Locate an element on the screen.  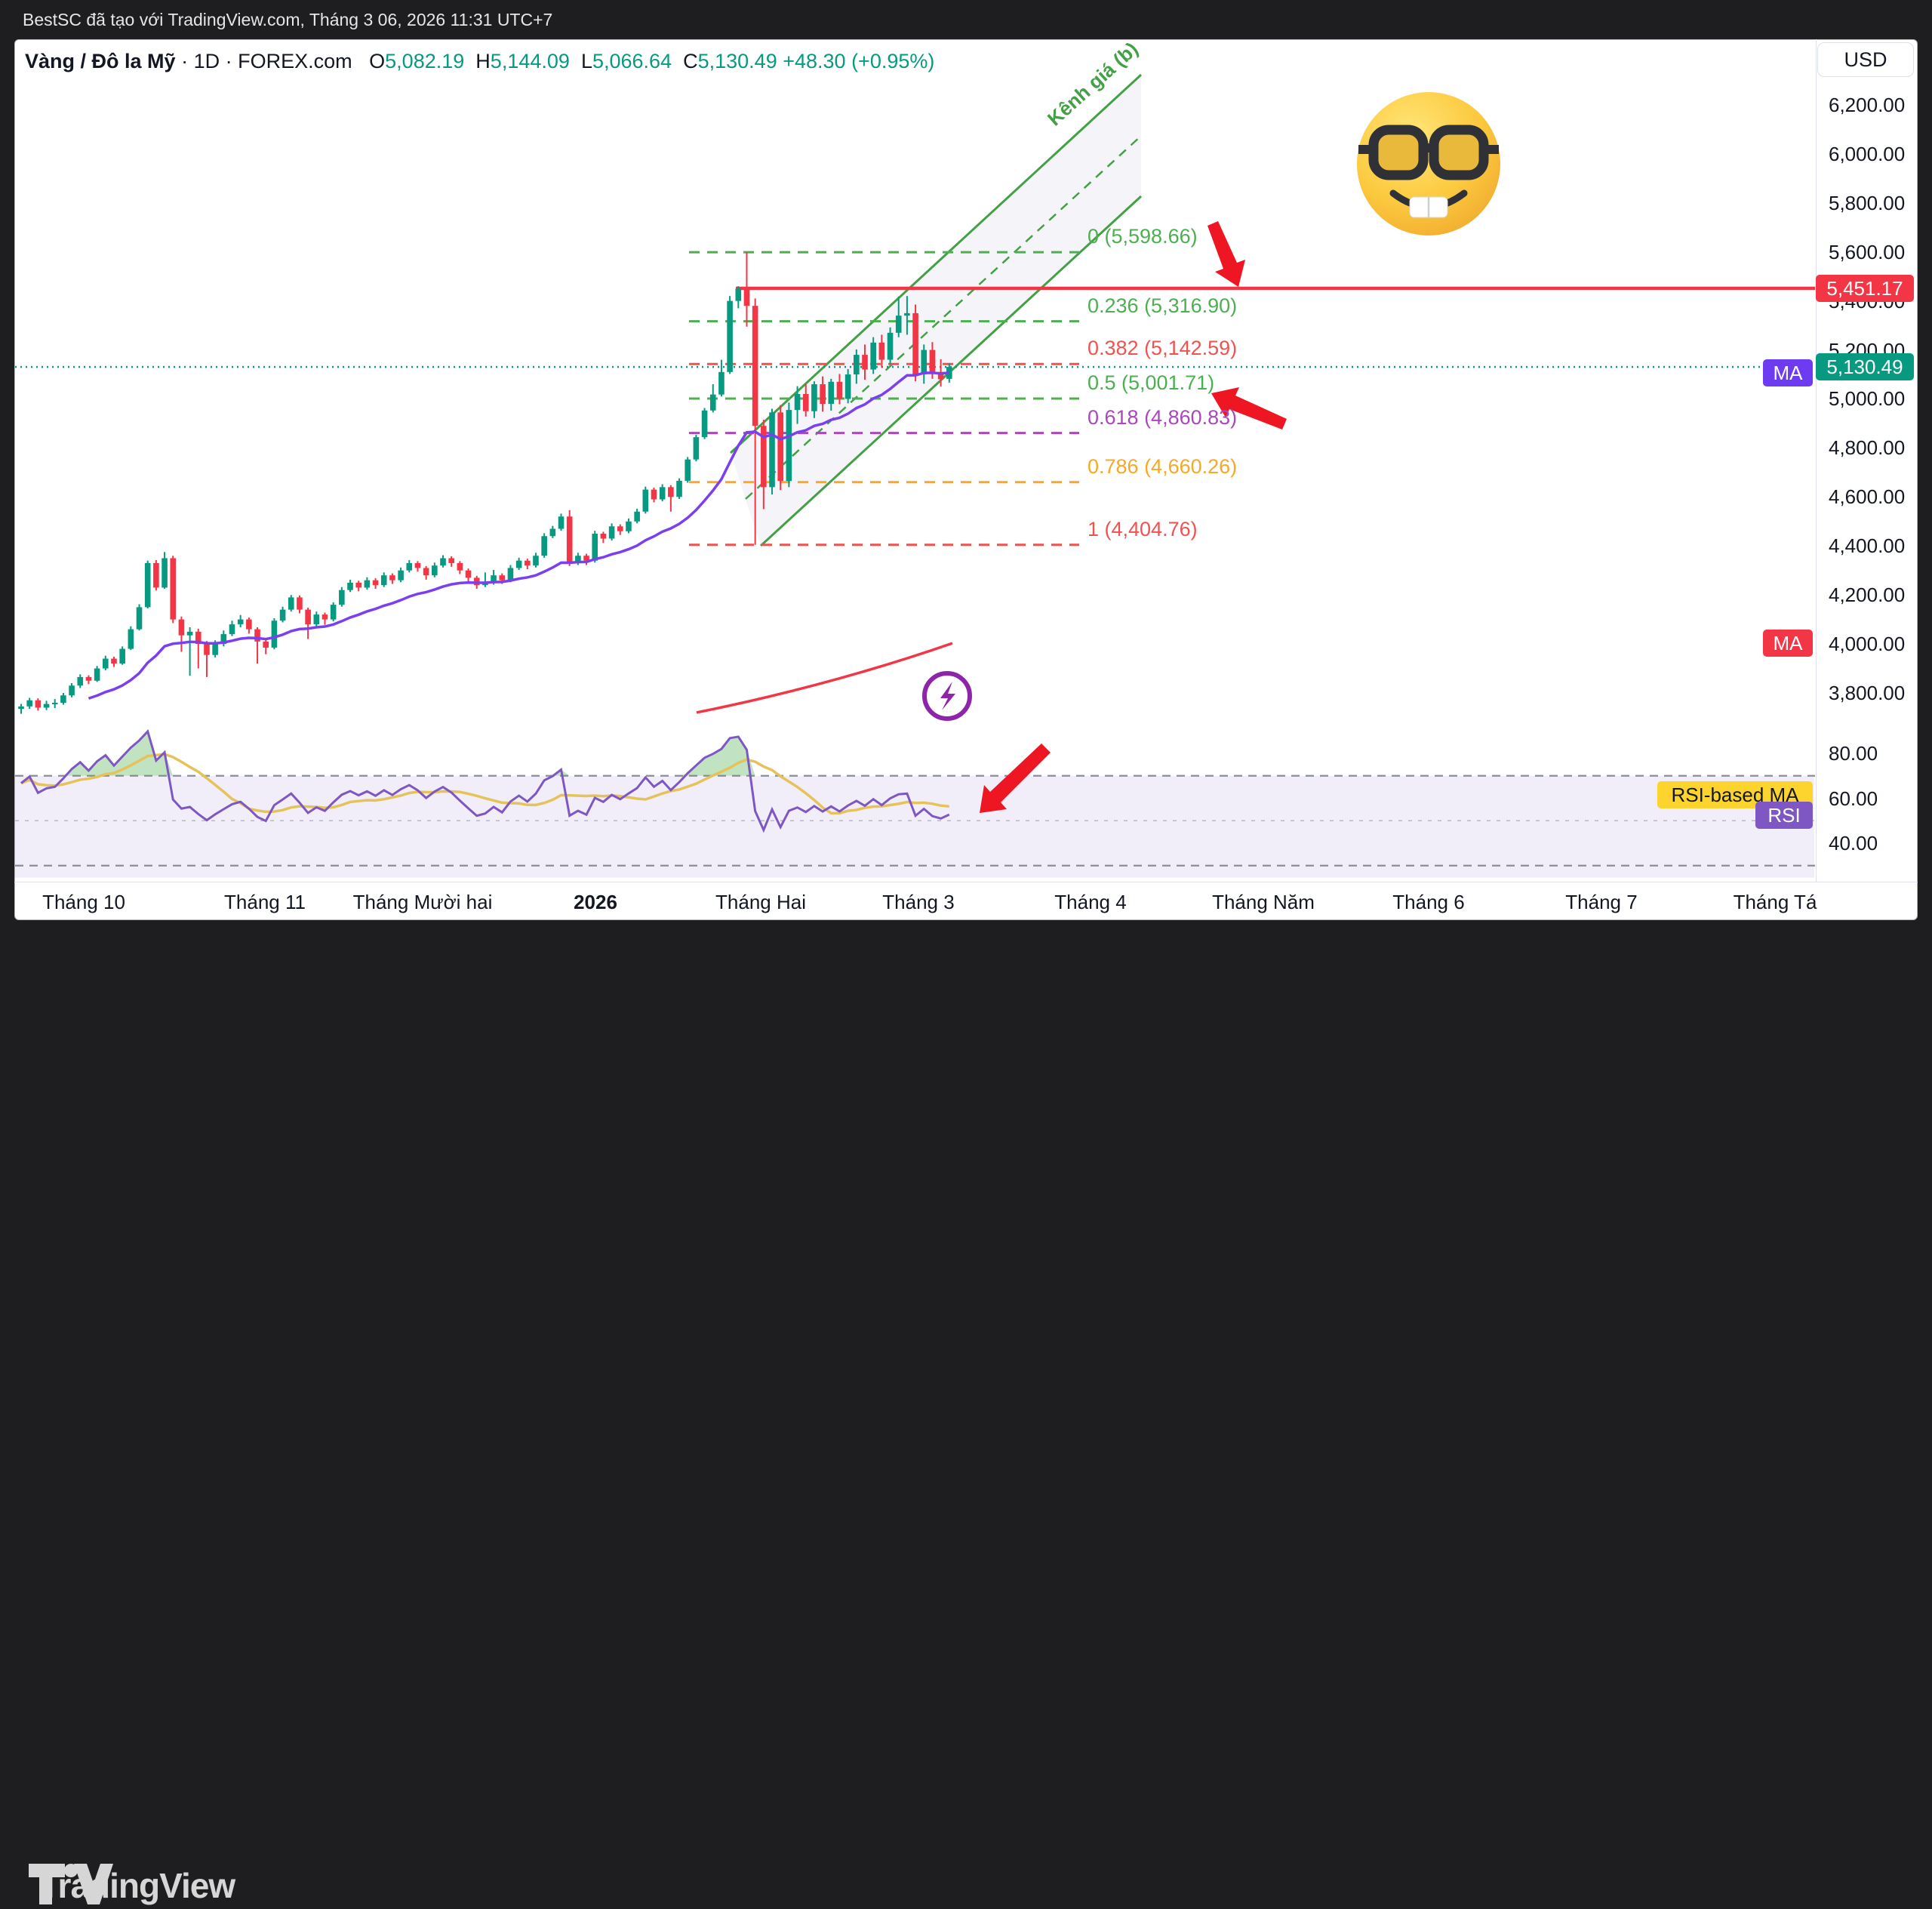
price-tick: 4,200.00 is located at coordinates (1867, 595).